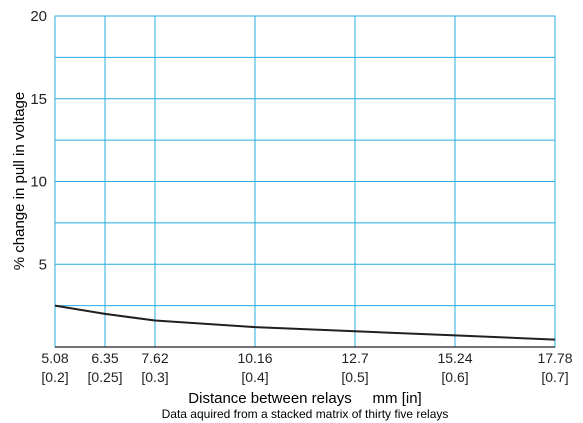 This screenshot has width=583, height=423. Describe the element at coordinates (154, 358) in the screenshot. I see `x-tick-label-mm: 7.62` at that location.